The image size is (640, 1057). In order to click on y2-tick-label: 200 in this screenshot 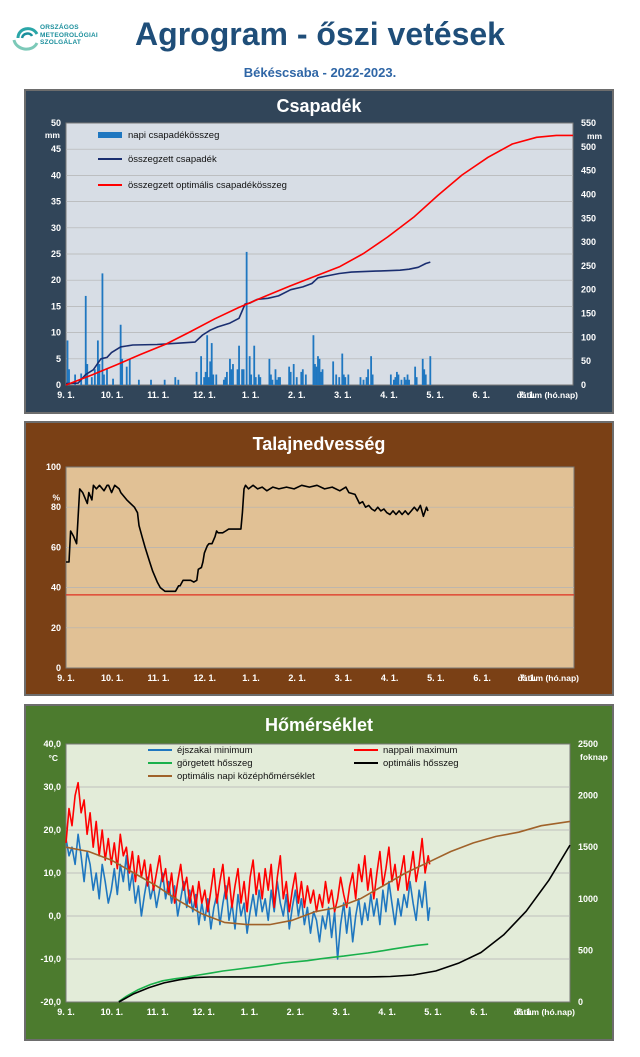, I will do `click(588, 290)`.